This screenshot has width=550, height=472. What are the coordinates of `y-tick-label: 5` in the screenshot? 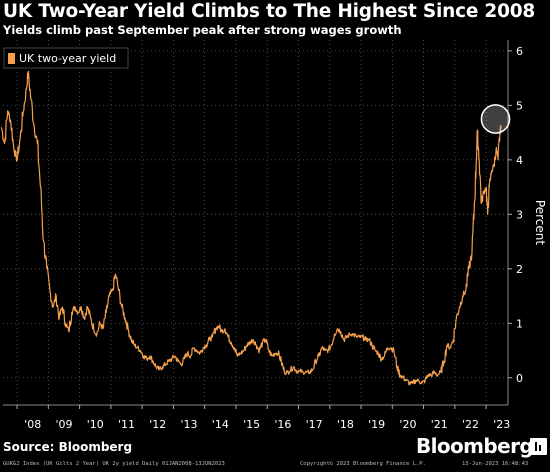 It's located at (519, 105).